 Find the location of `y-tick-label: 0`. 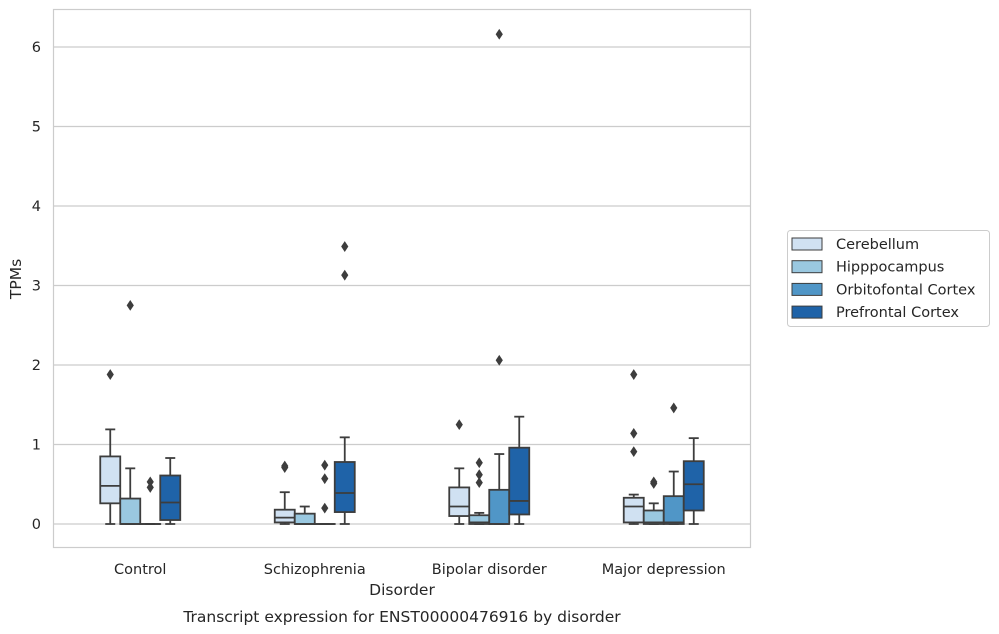

y-tick-label: 0 is located at coordinates (36, 525).